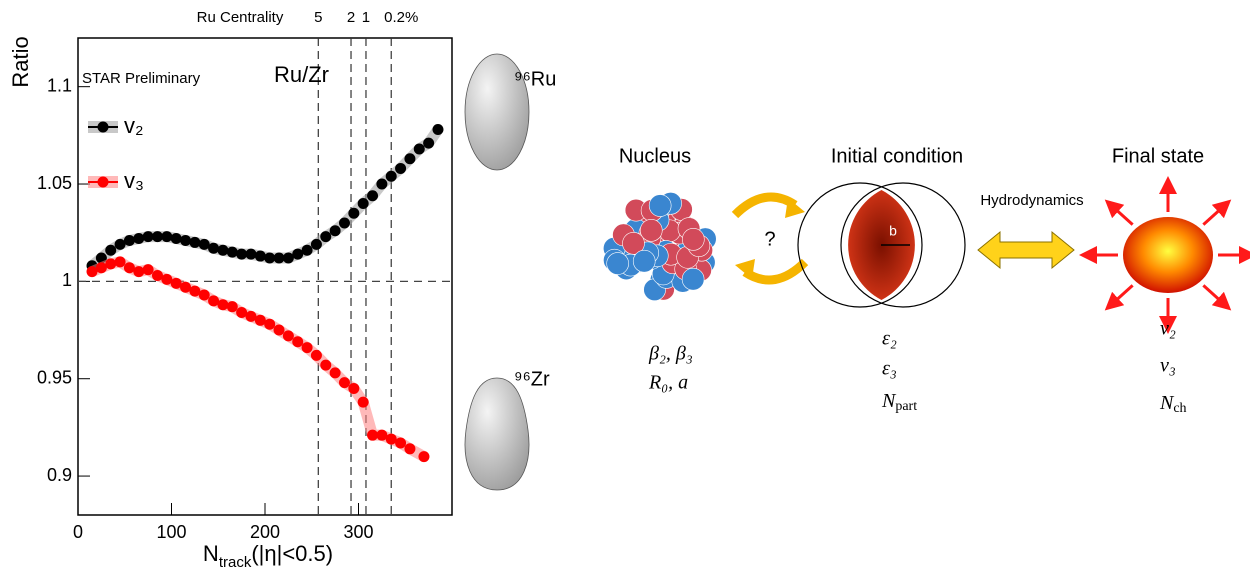 The width and height of the screenshot is (1250, 576). What do you see at coordinates (141, 78) in the screenshot?
I see `annotation: STAR Preliminary` at bounding box center [141, 78].